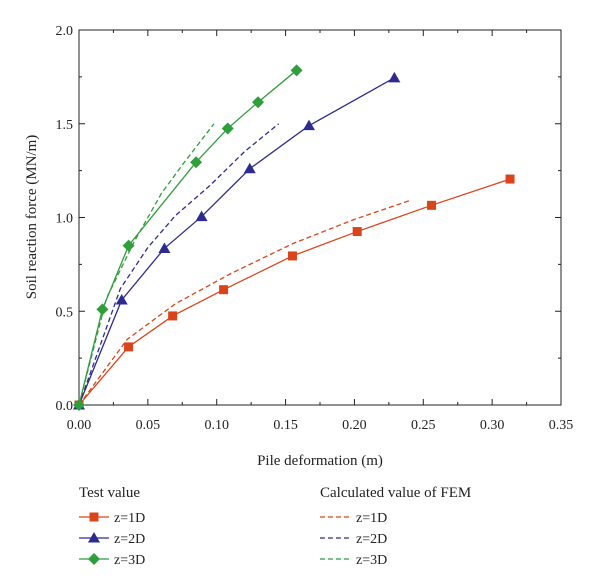 The width and height of the screenshot is (600, 583). I want to click on x-tick-label: 0.15, so click(285, 425).